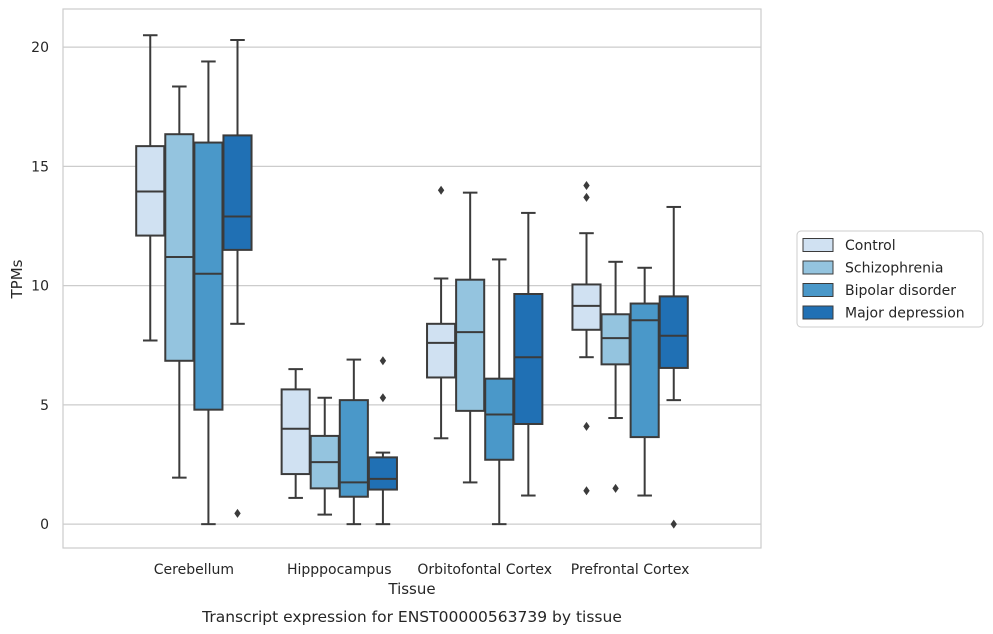  What do you see at coordinates (194, 570) in the screenshot?
I see `x-tick-label: Cerebellum` at bounding box center [194, 570].